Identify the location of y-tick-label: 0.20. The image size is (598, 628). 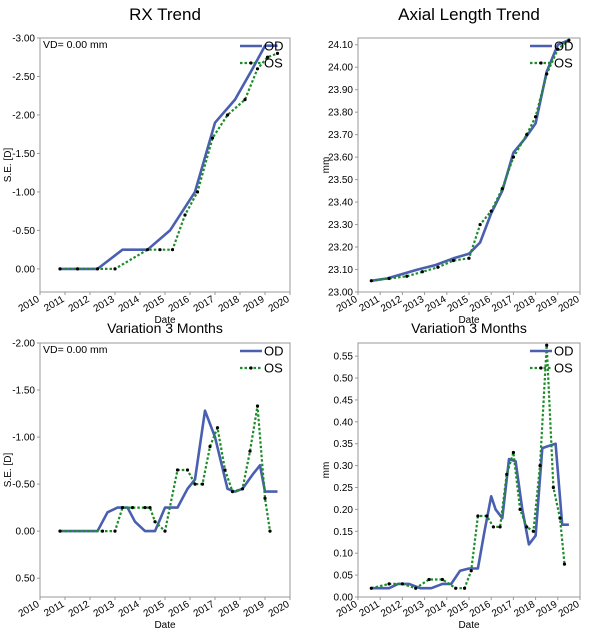
(344, 510).